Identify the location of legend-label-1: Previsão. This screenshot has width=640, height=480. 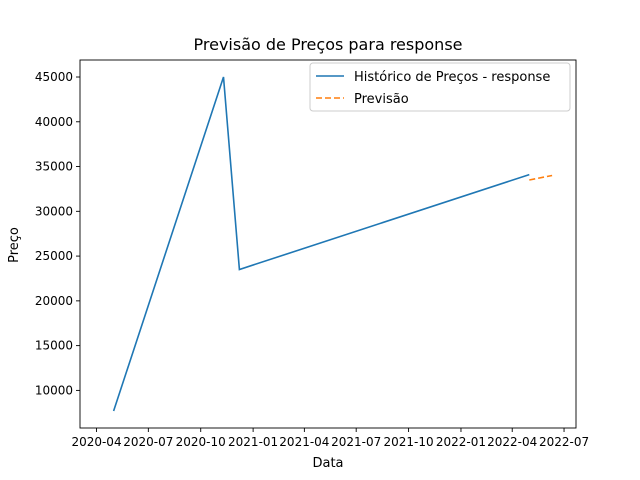
(381, 99).